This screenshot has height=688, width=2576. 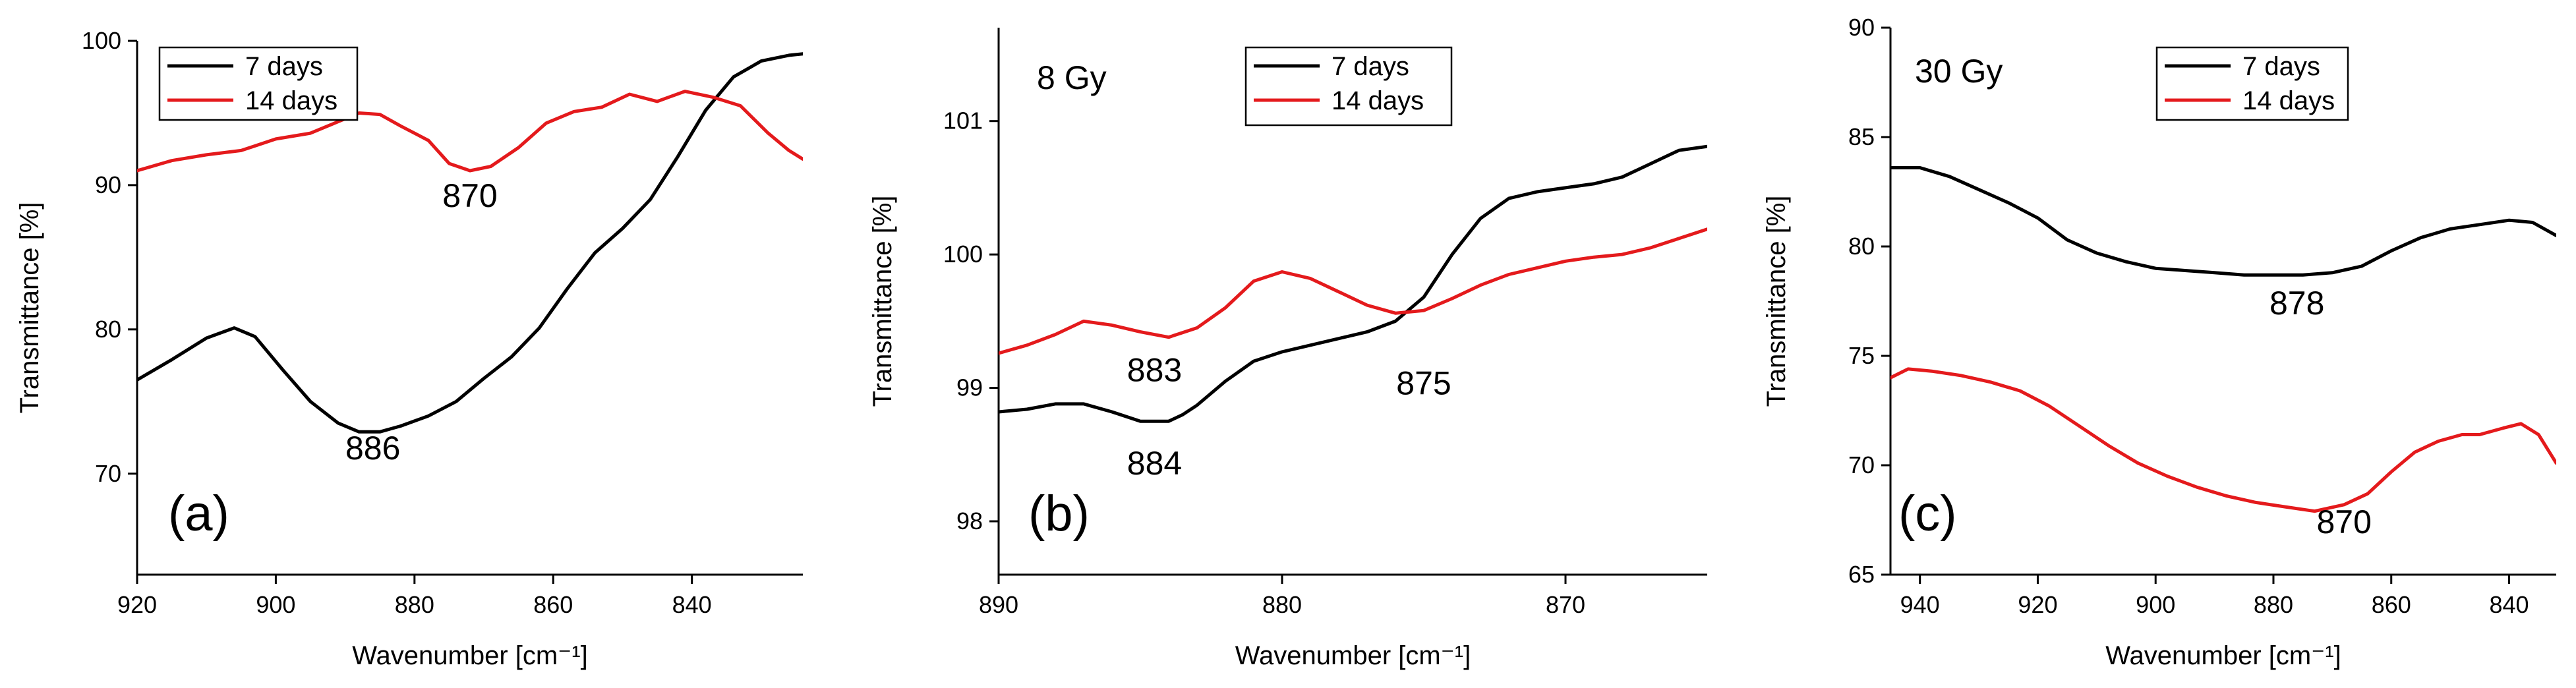 I want to click on chart-title: 30 Gy, so click(x=1959, y=71).